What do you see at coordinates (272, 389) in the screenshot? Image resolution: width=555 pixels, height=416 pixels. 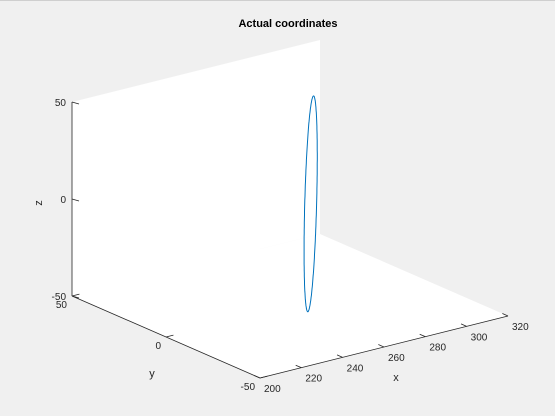 I see `x-tick-label: 200` at bounding box center [272, 389].